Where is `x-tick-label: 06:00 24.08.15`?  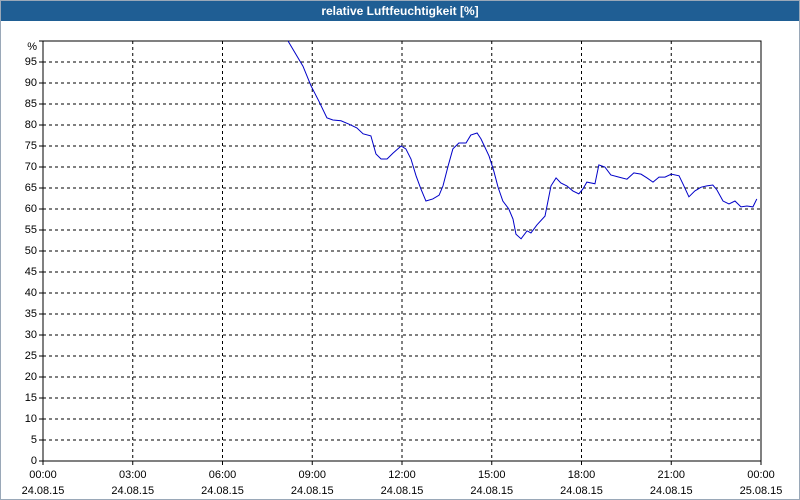
x-tick-label: 06:00 24.08.15 is located at coordinates (222, 483).